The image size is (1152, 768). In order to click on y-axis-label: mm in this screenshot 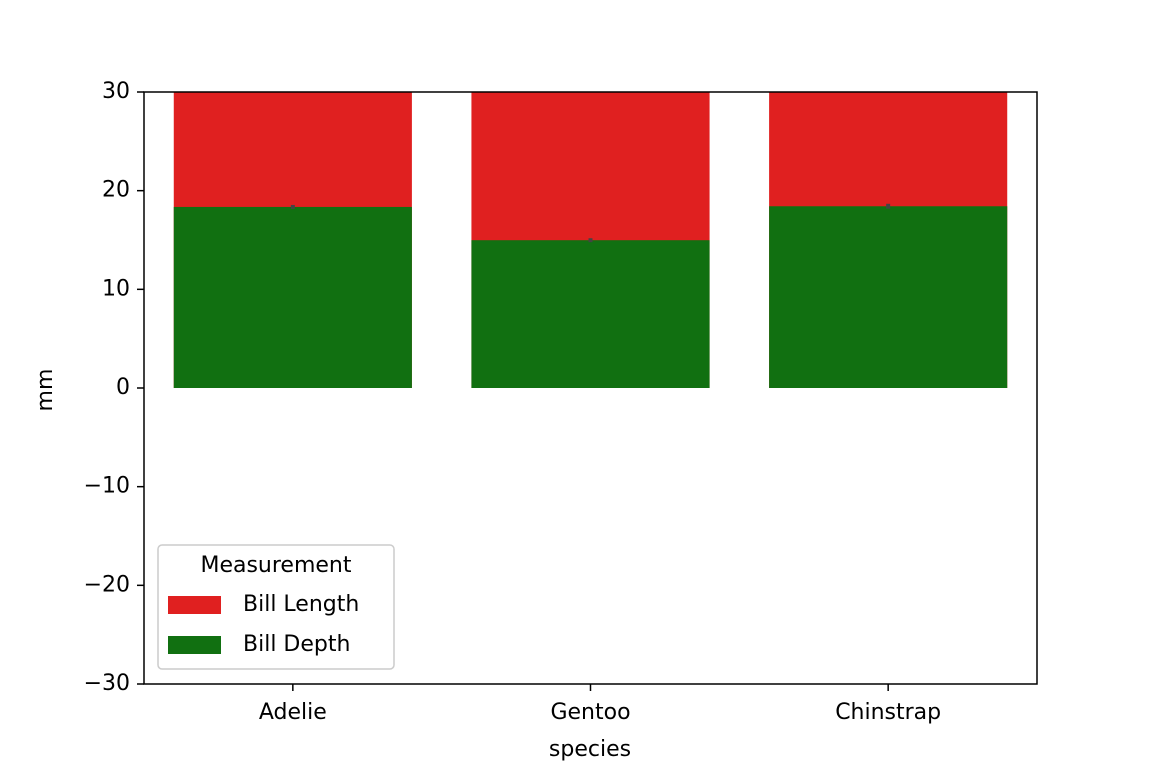, I will do `click(45, 390)`.